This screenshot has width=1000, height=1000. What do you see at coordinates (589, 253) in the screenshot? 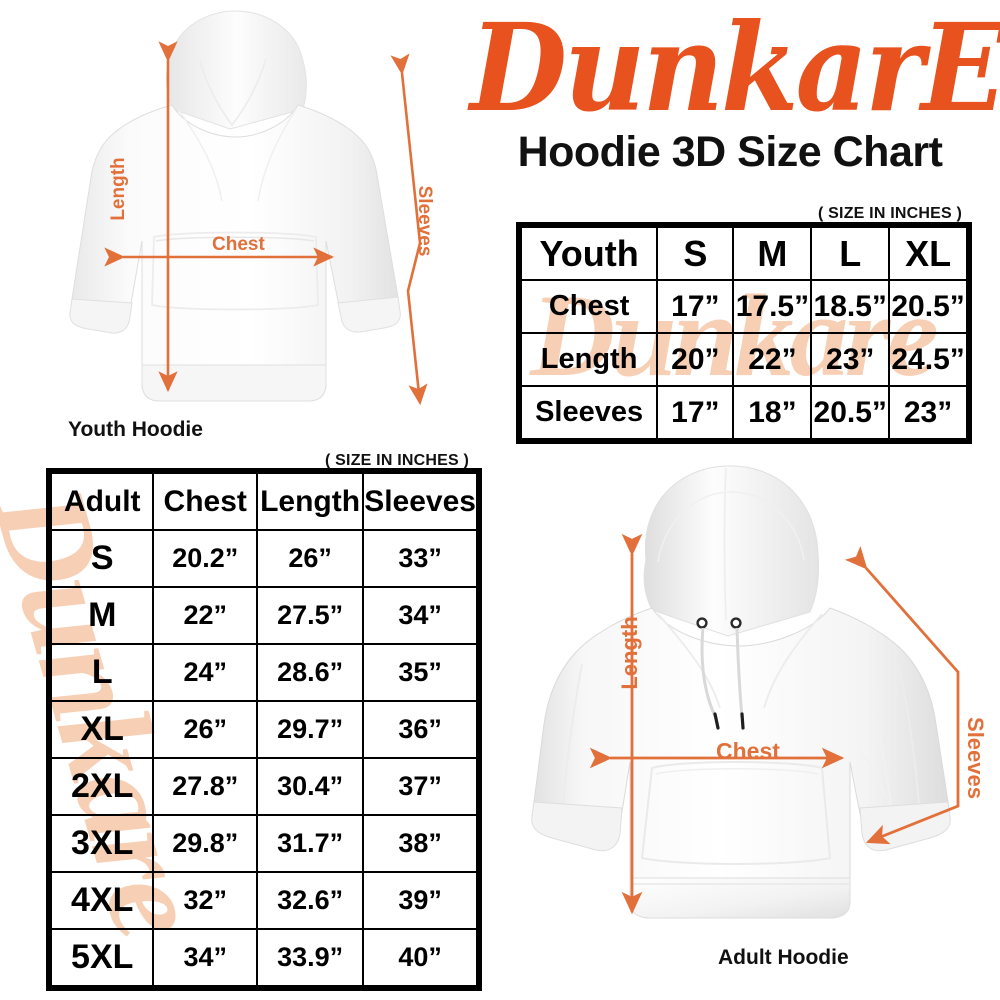
I see `youth-corner-label: Youth` at bounding box center [589, 253].